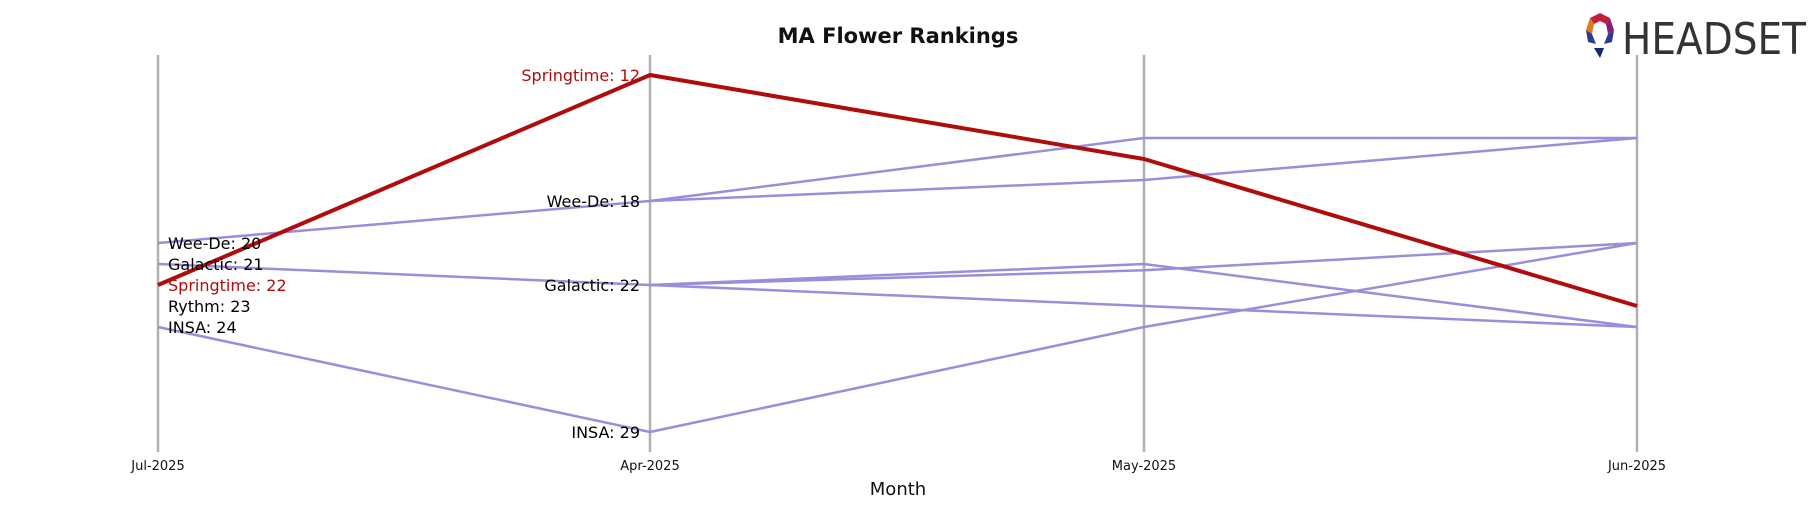 This screenshot has height=507, width=1818. I want to click on headset-logo: HEADSET, so click(1696, 37).